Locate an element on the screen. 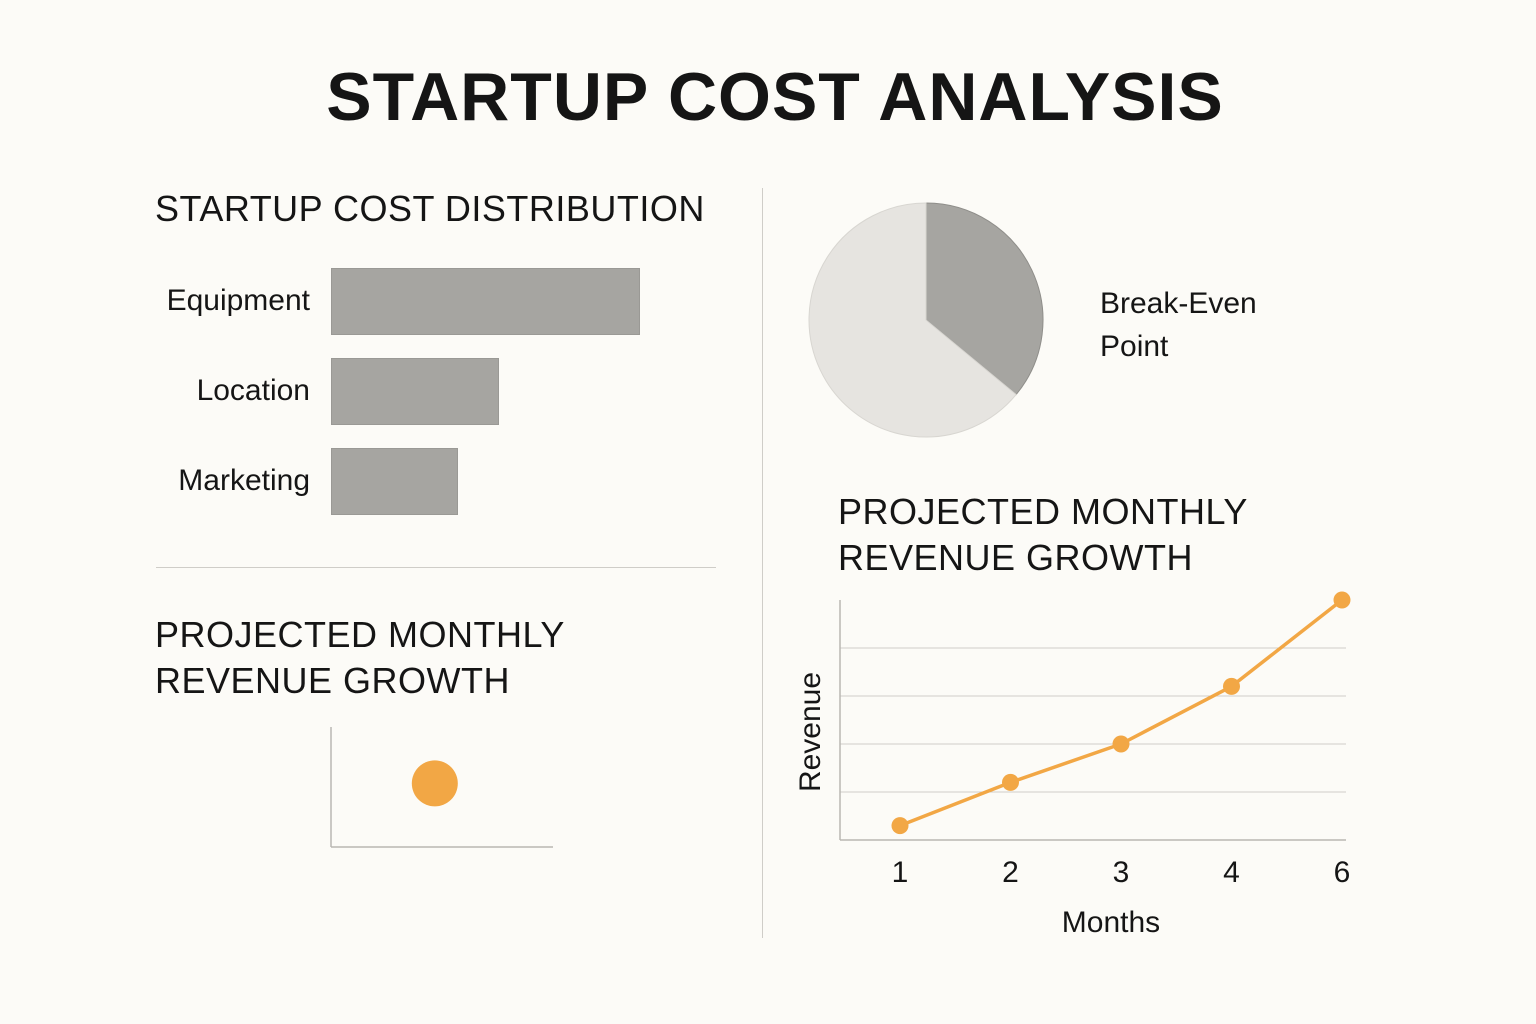  x-tick-label-3: 3 is located at coordinates (1121, 872).